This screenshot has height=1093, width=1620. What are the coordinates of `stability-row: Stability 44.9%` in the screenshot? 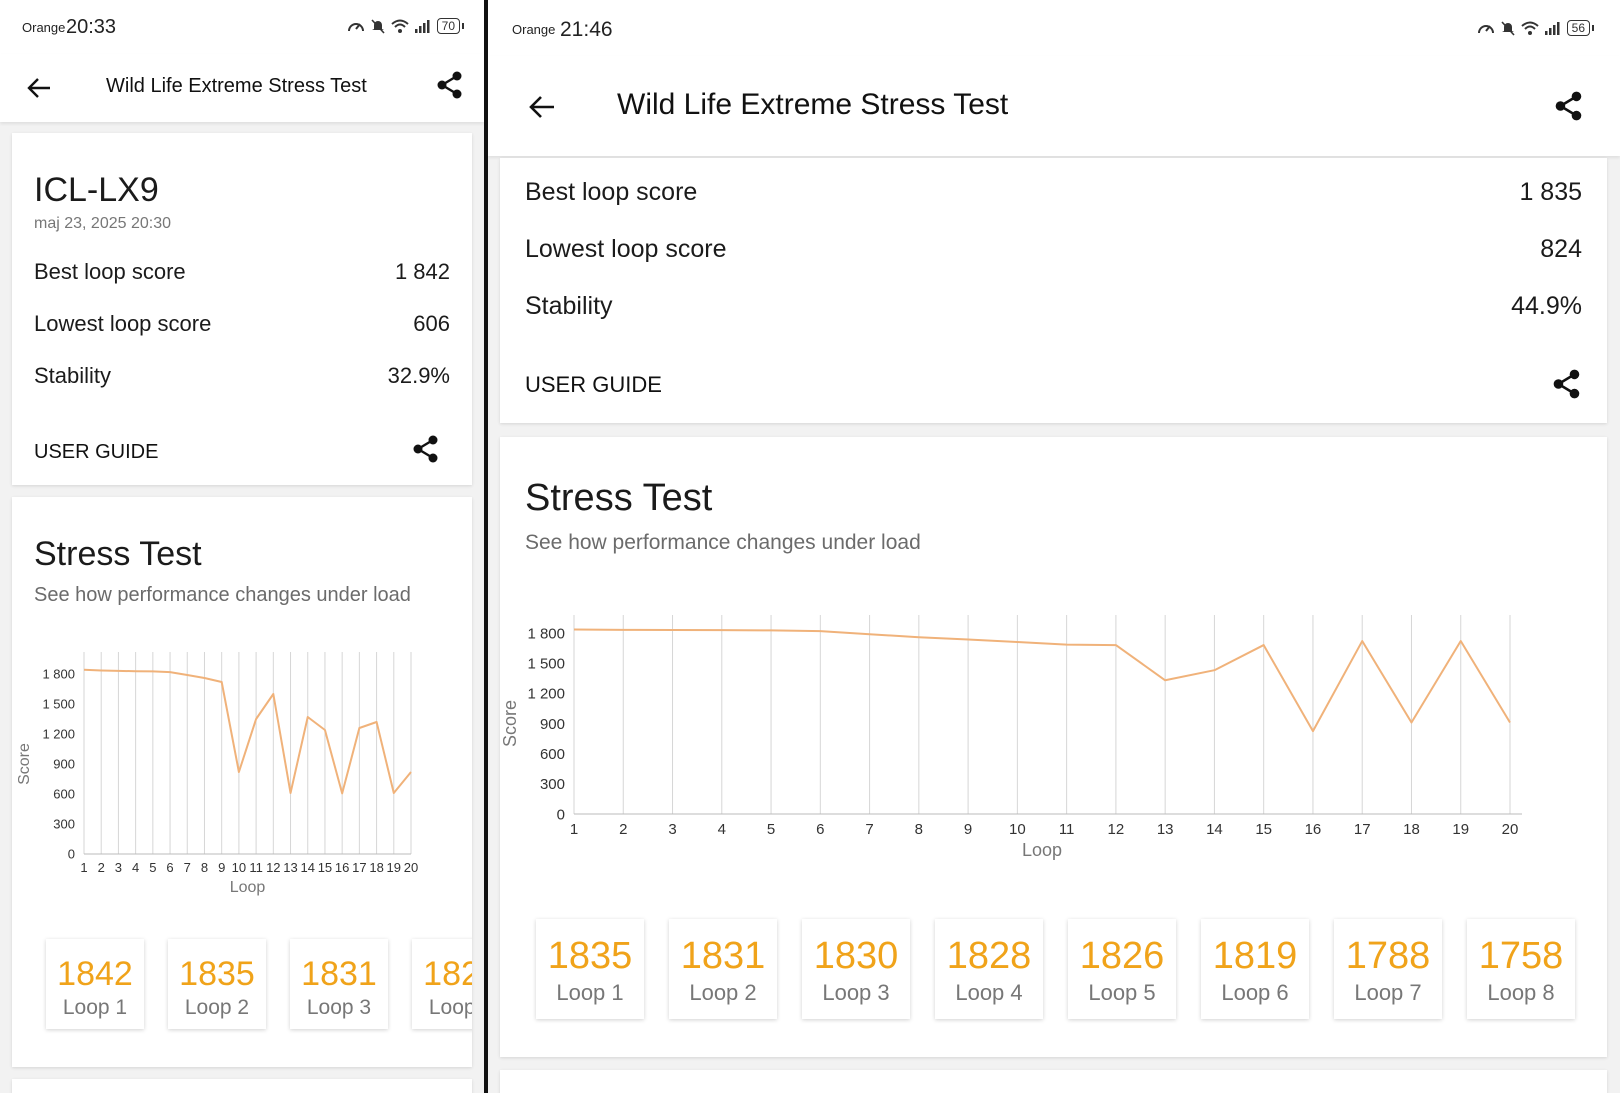 It's located at (1053, 306).